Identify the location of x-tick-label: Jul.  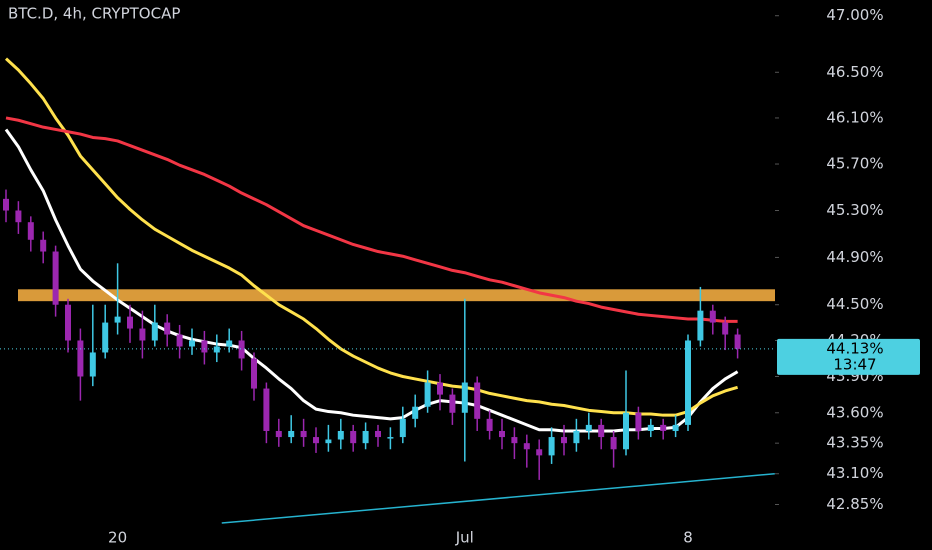
(464, 538).